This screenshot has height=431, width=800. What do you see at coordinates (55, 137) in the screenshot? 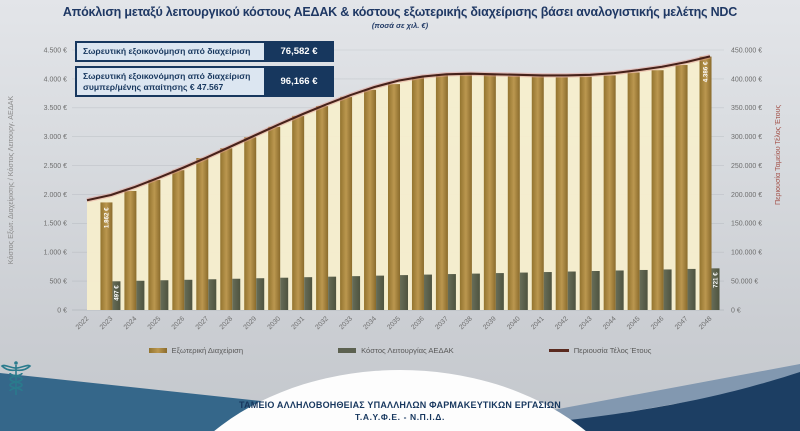
I see `left-axis-tick: 3.000 €` at bounding box center [55, 137].